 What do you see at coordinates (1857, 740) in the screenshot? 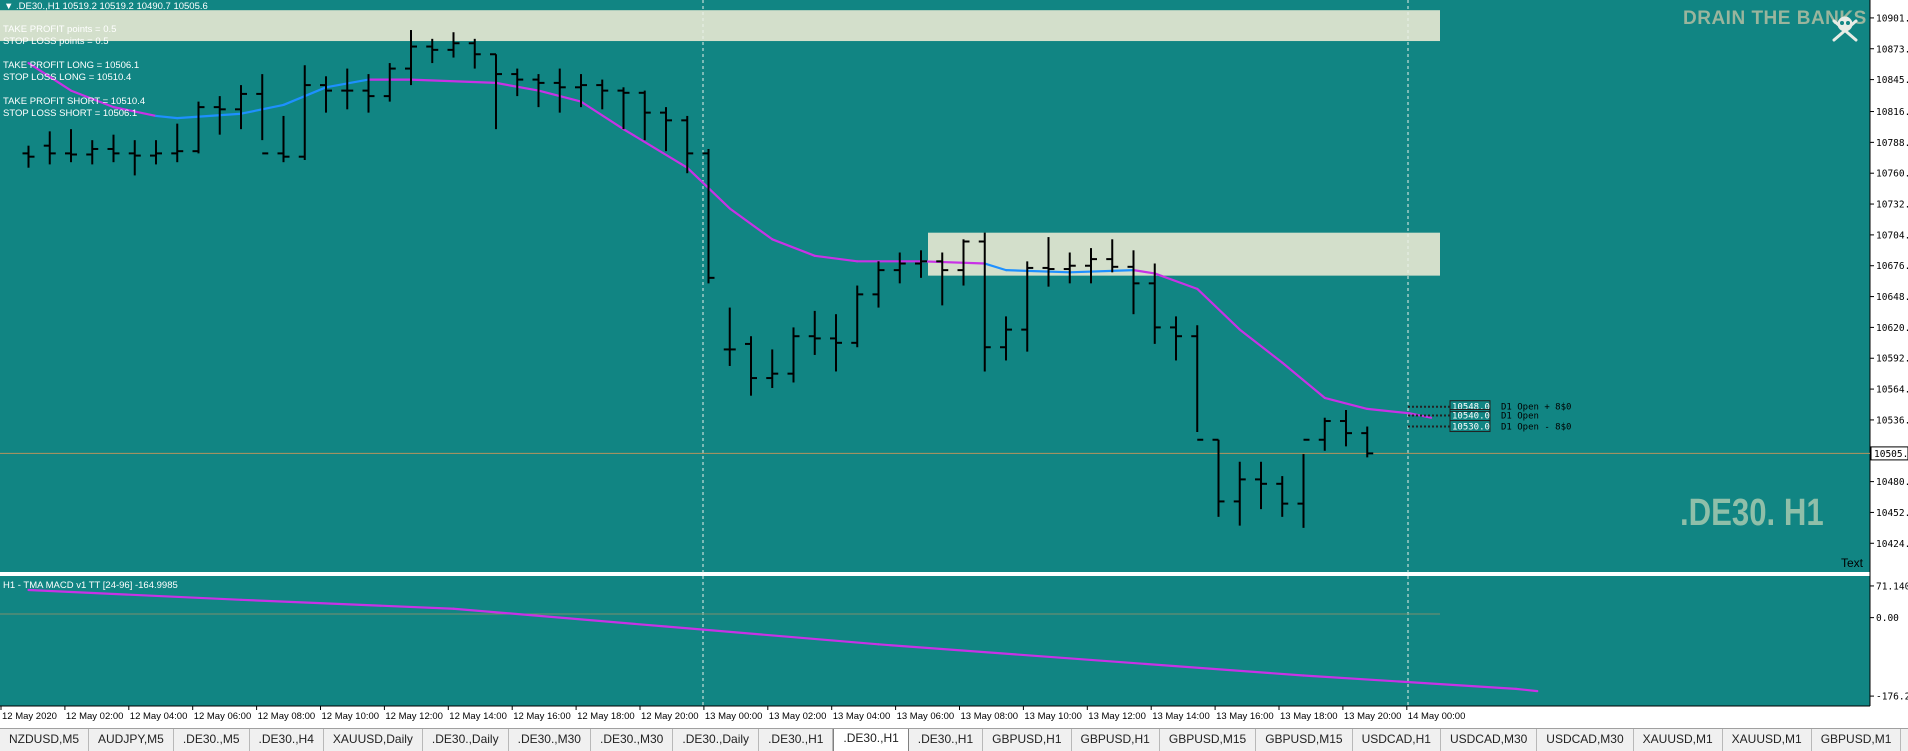
I see `chart-tab: GBPUSD,M1` at bounding box center [1857, 740].